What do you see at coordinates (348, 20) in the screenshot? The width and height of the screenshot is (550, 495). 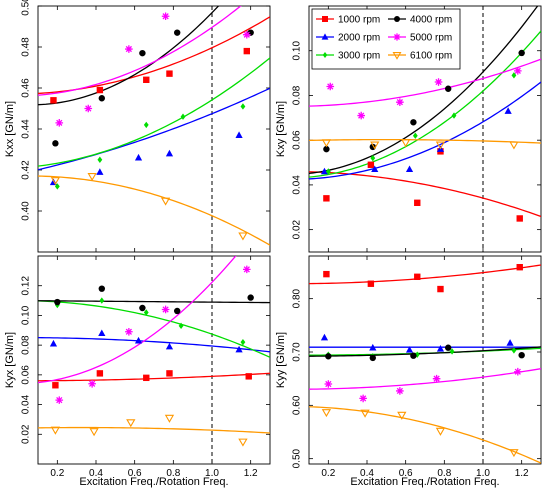 I see `legend-item-1000-rpm: 1000 rpm` at bounding box center [348, 20].